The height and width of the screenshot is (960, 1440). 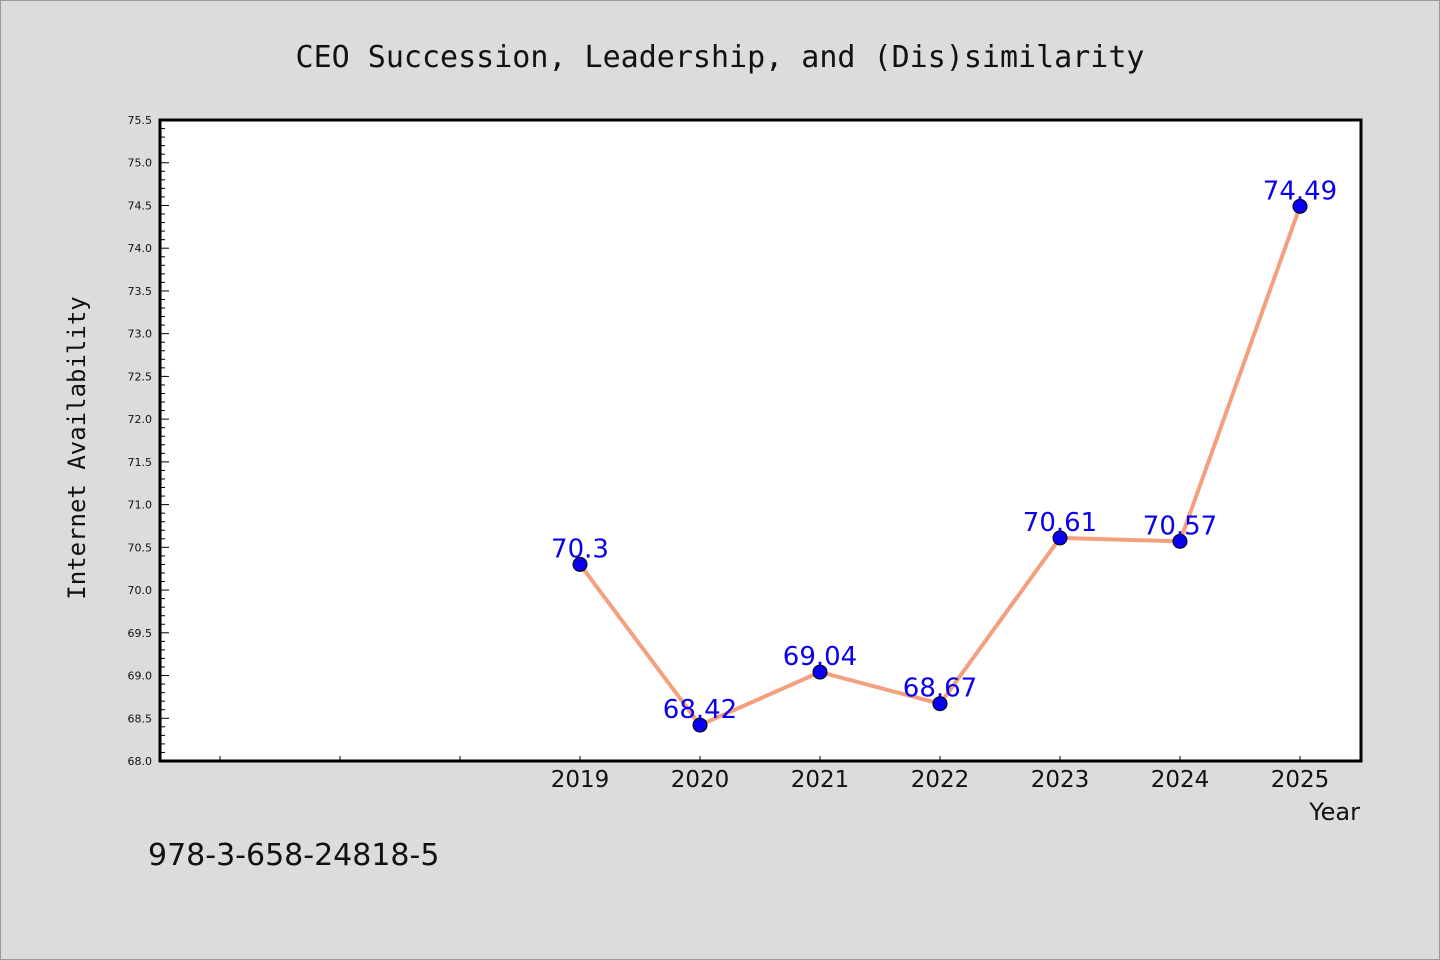 What do you see at coordinates (140, 120) in the screenshot?
I see `y-tick-label: 75.5` at bounding box center [140, 120].